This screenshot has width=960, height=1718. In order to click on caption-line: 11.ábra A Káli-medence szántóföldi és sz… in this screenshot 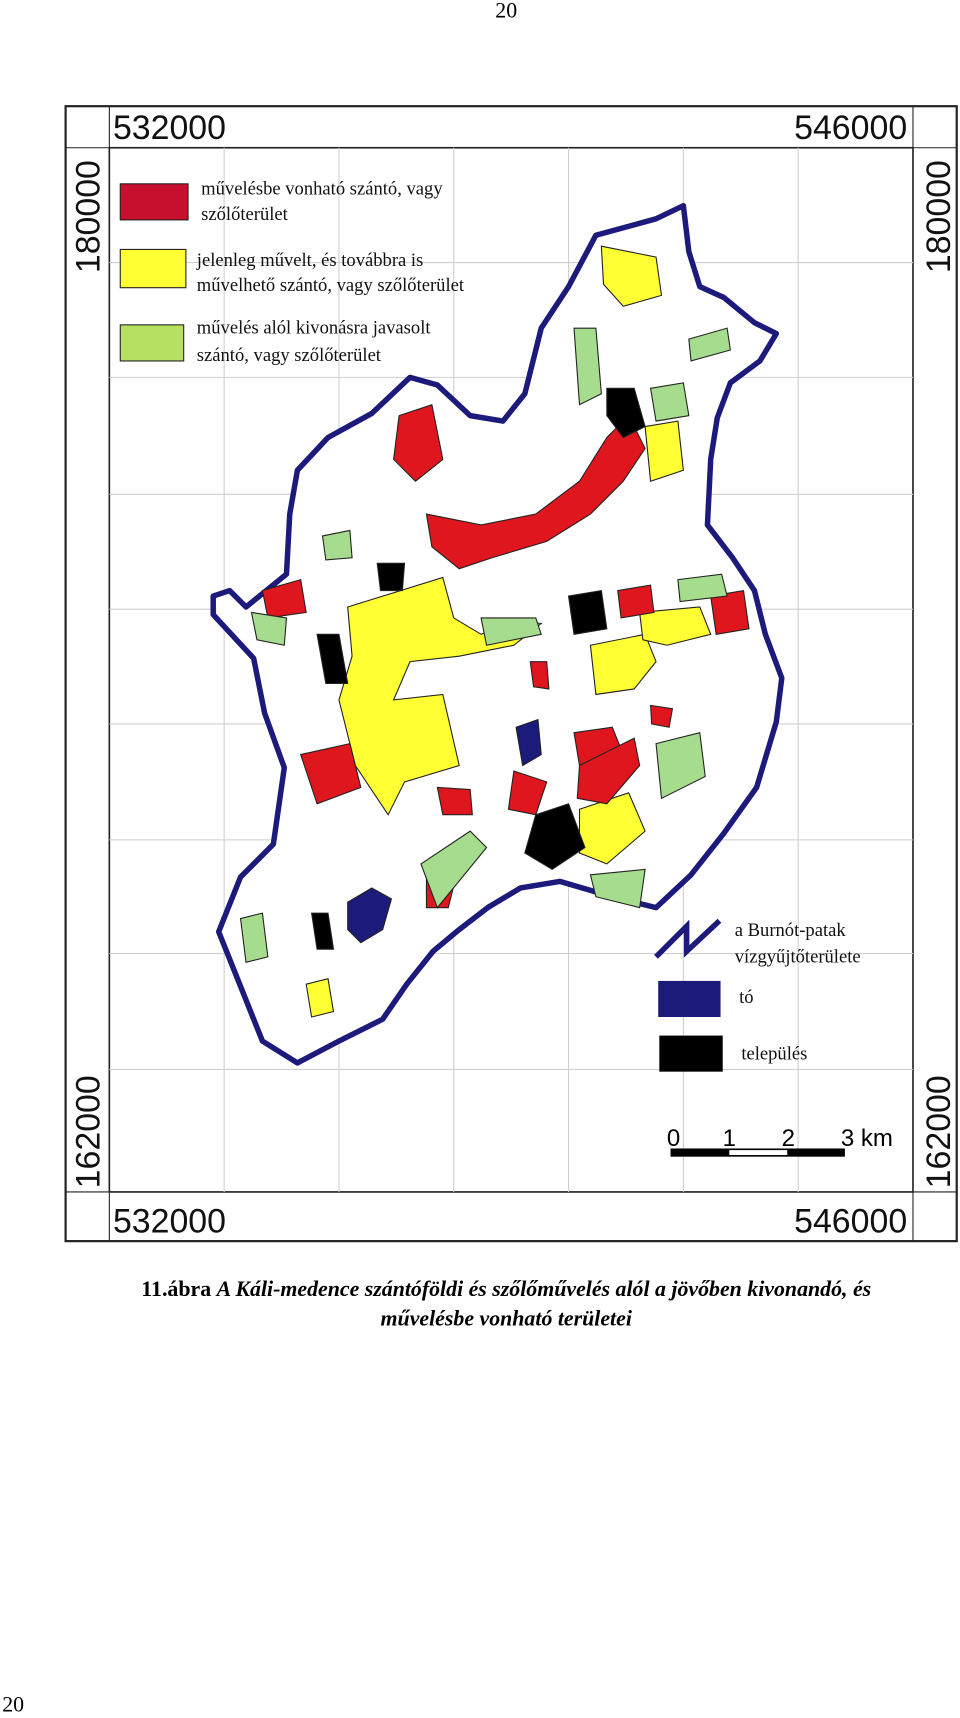, I will do `click(506, 1289)`.